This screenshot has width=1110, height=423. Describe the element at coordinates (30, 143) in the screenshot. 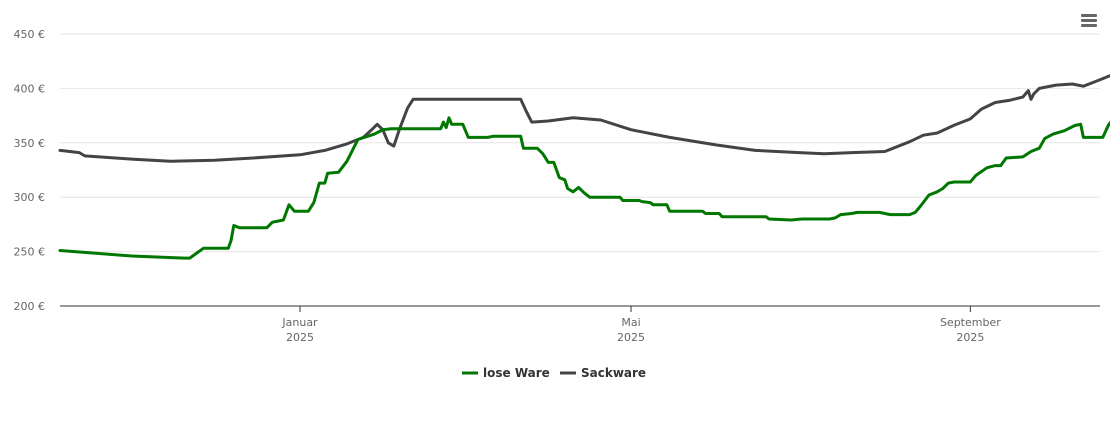

I see `y-tick-label: 350 €` at that location.